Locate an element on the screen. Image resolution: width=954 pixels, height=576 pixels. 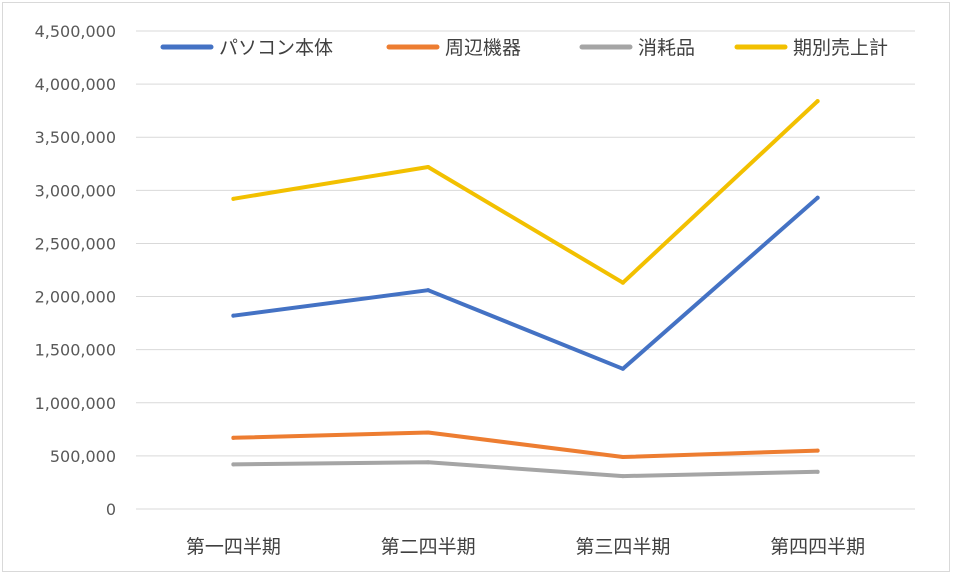
y-tick-label-8: 4,000,000 is located at coordinates (75, 84).